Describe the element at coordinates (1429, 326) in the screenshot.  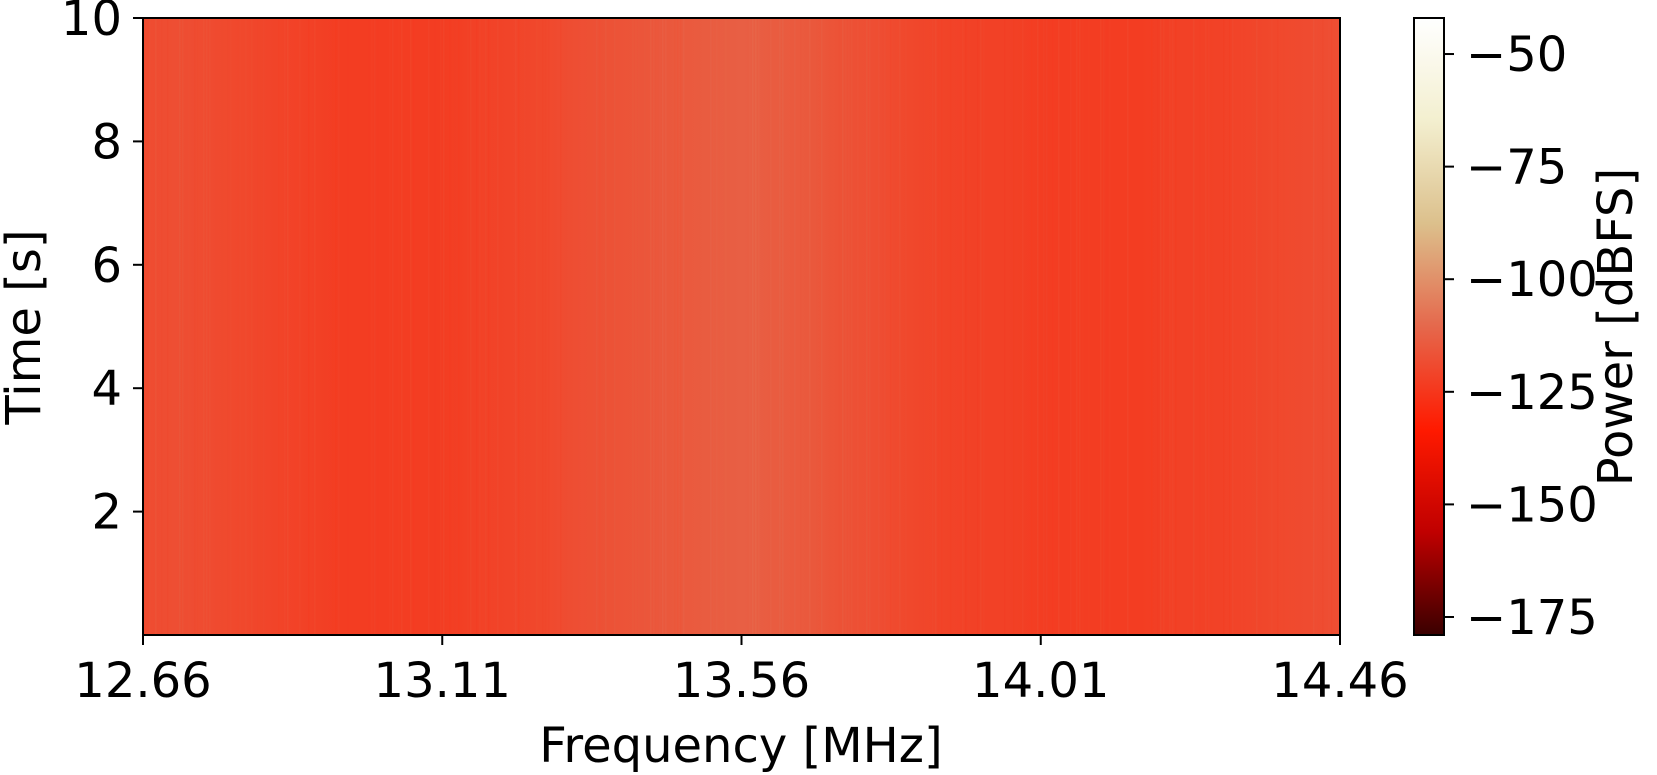
I see `colorbar` at that location.